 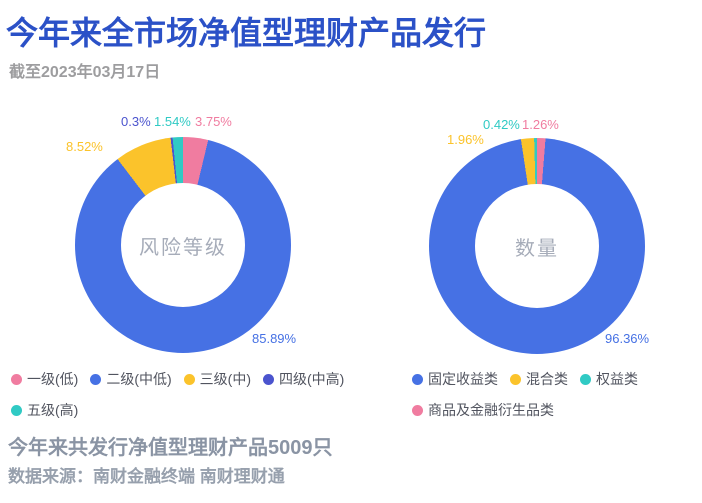 I want to click on callout-level1-pct: 3.75%, so click(x=213, y=121).